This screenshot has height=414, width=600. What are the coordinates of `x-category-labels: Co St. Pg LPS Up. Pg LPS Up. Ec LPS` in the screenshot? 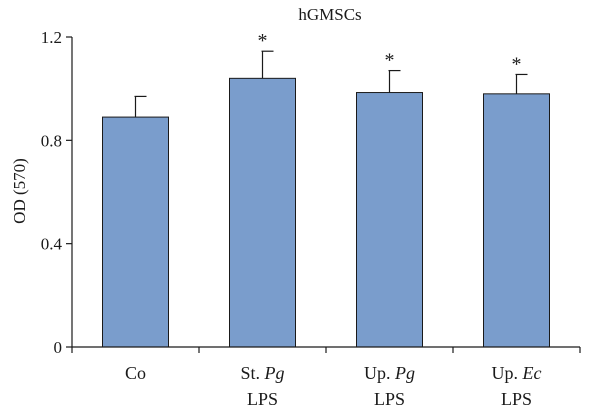 It's located at (333, 386).